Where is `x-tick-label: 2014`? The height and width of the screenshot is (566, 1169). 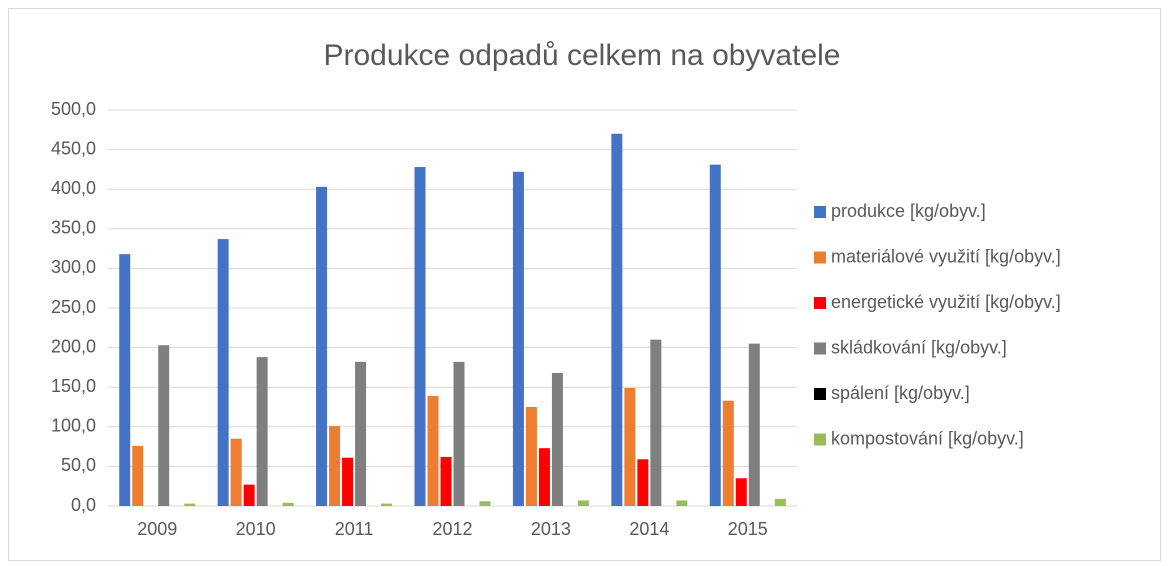 x-tick-label: 2014 is located at coordinates (649, 529).